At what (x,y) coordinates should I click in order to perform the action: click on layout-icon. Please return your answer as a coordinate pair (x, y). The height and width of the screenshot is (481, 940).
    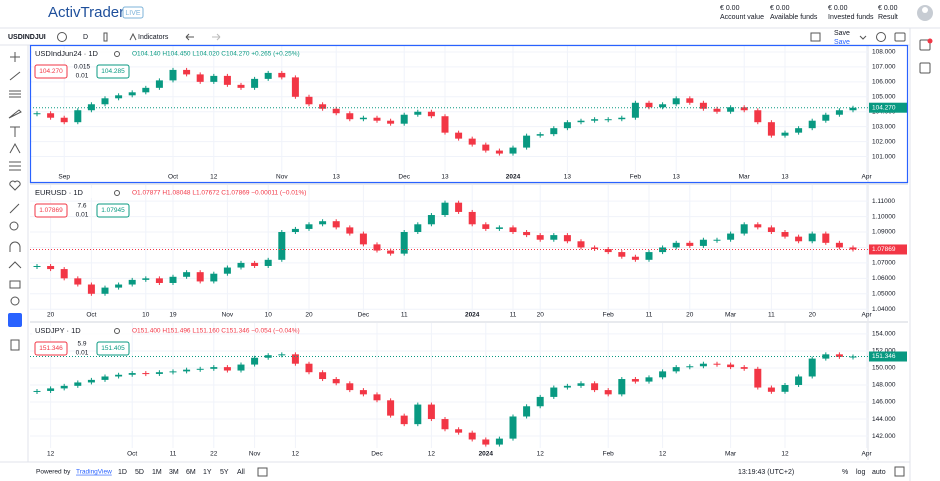
    Looking at the image, I should click on (815, 37).